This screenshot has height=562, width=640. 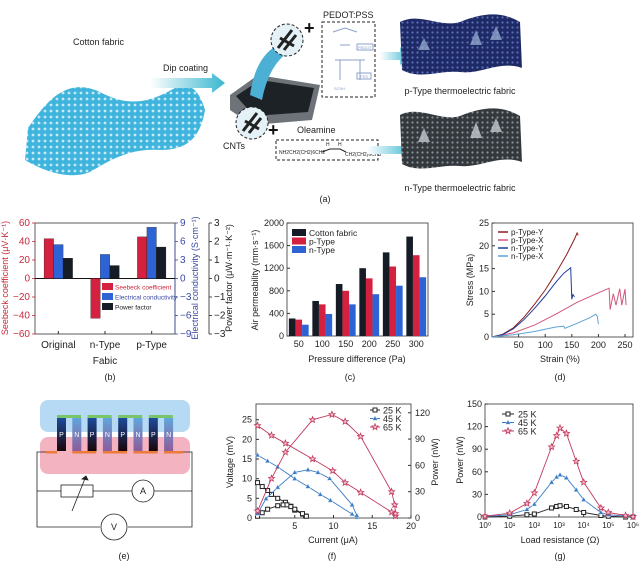 I want to click on y-tick-label: 120, so click(x=474, y=427).